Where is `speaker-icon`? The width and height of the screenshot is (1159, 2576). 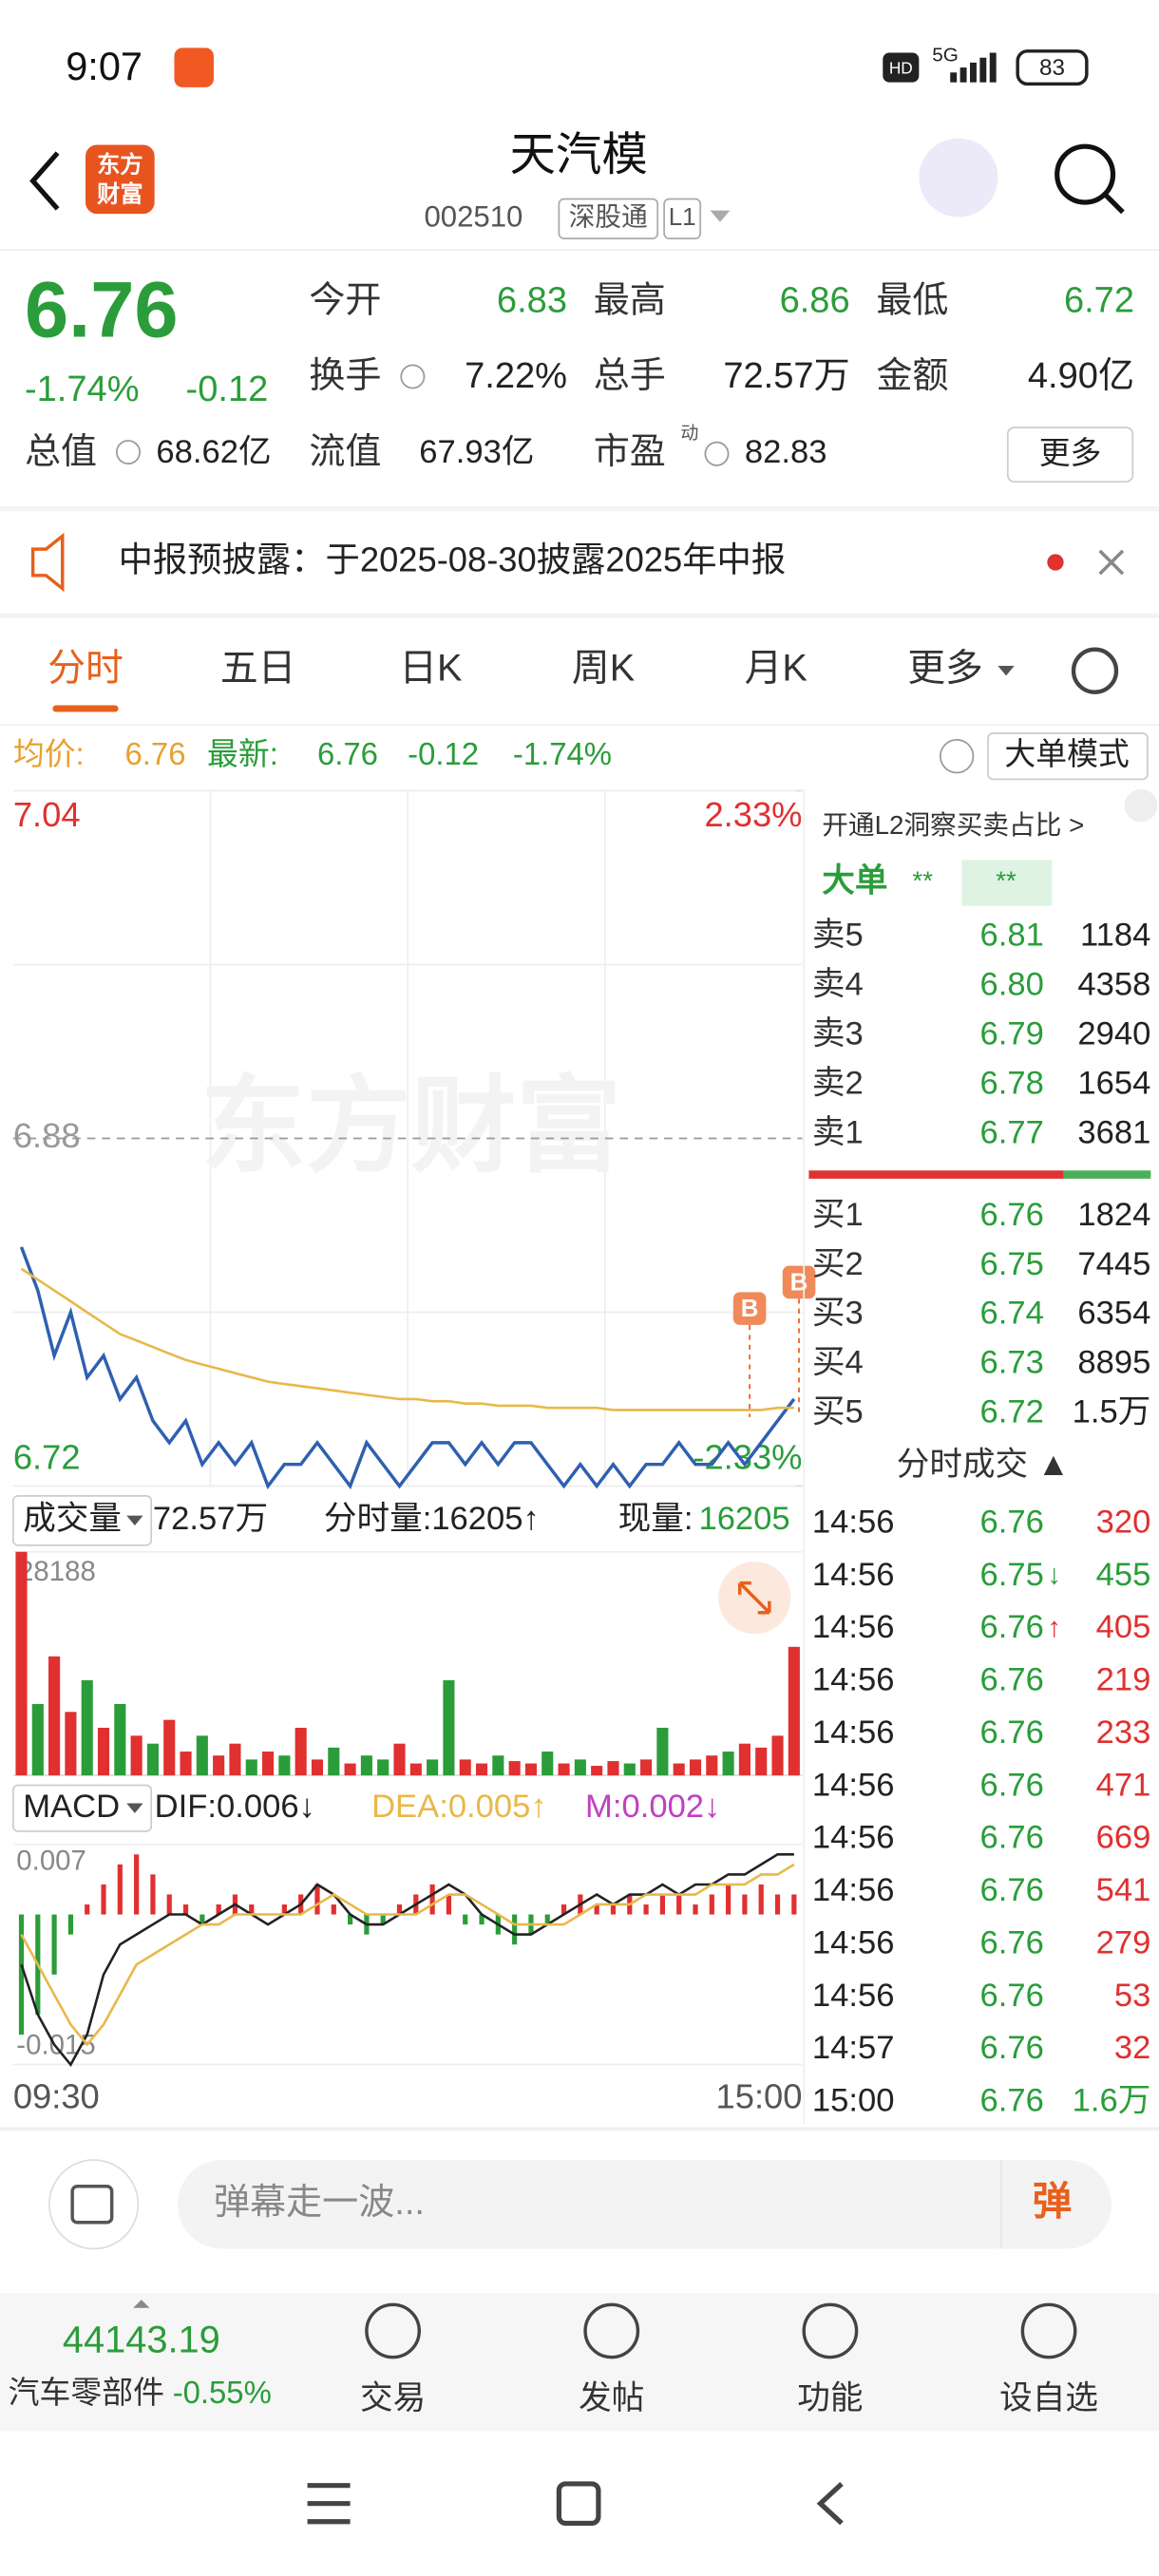 speaker-icon is located at coordinates (47, 562).